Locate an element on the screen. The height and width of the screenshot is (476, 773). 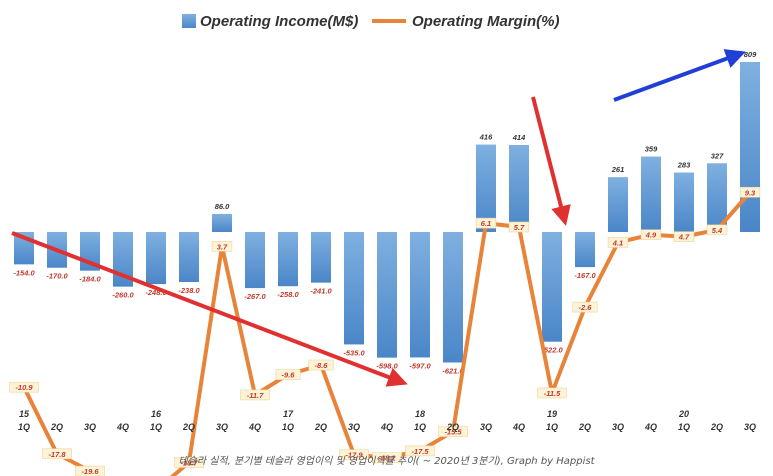
x-tick-year: 17 is located at coordinates (288, 414).